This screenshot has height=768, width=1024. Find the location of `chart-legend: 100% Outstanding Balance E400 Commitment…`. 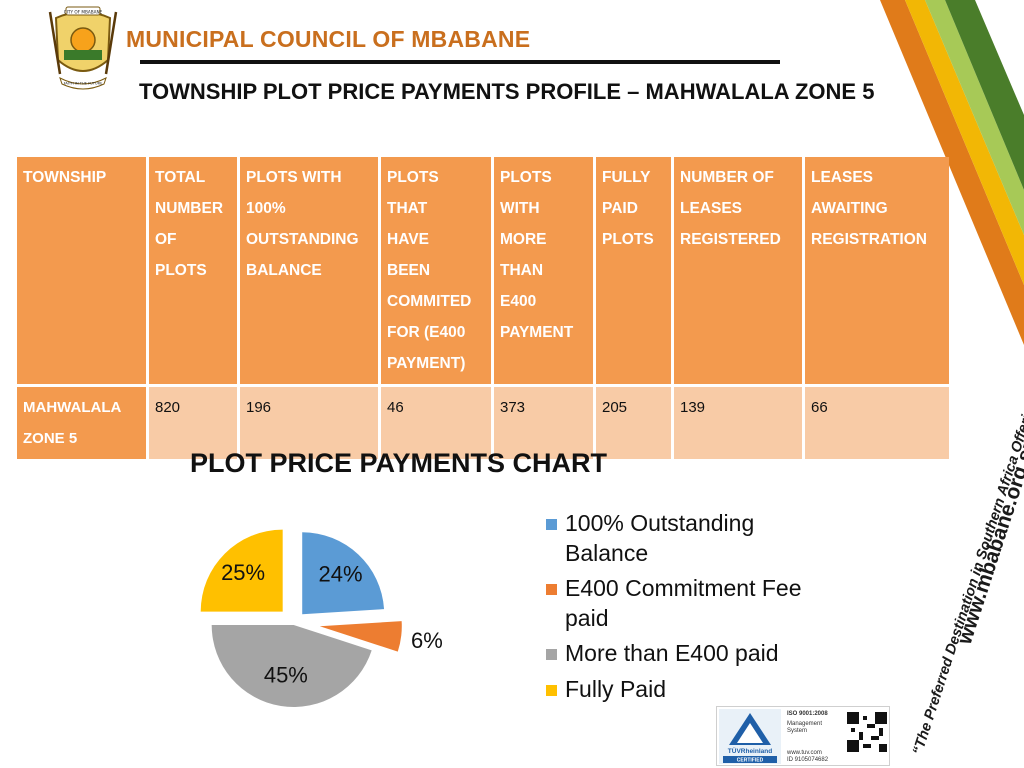

chart-legend: 100% Outstanding Balance E400 Commitment… is located at coordinates (675, 609).